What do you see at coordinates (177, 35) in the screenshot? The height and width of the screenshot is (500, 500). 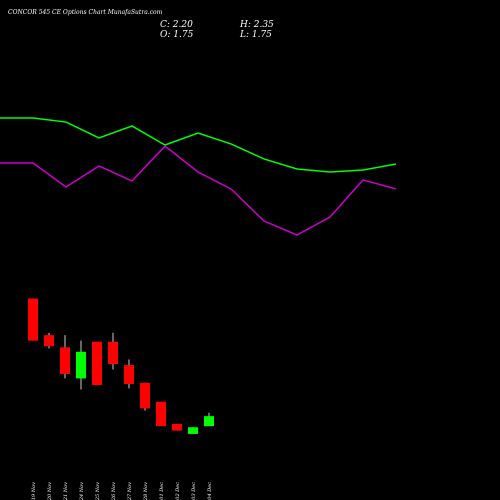 I see `open-label: O: 1.75` at bounding box center [177, 35].